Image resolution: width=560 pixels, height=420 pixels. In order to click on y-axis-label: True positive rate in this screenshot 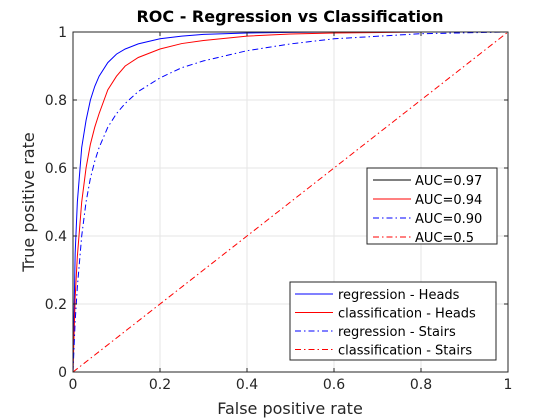, I will do `click(28, 202)`.